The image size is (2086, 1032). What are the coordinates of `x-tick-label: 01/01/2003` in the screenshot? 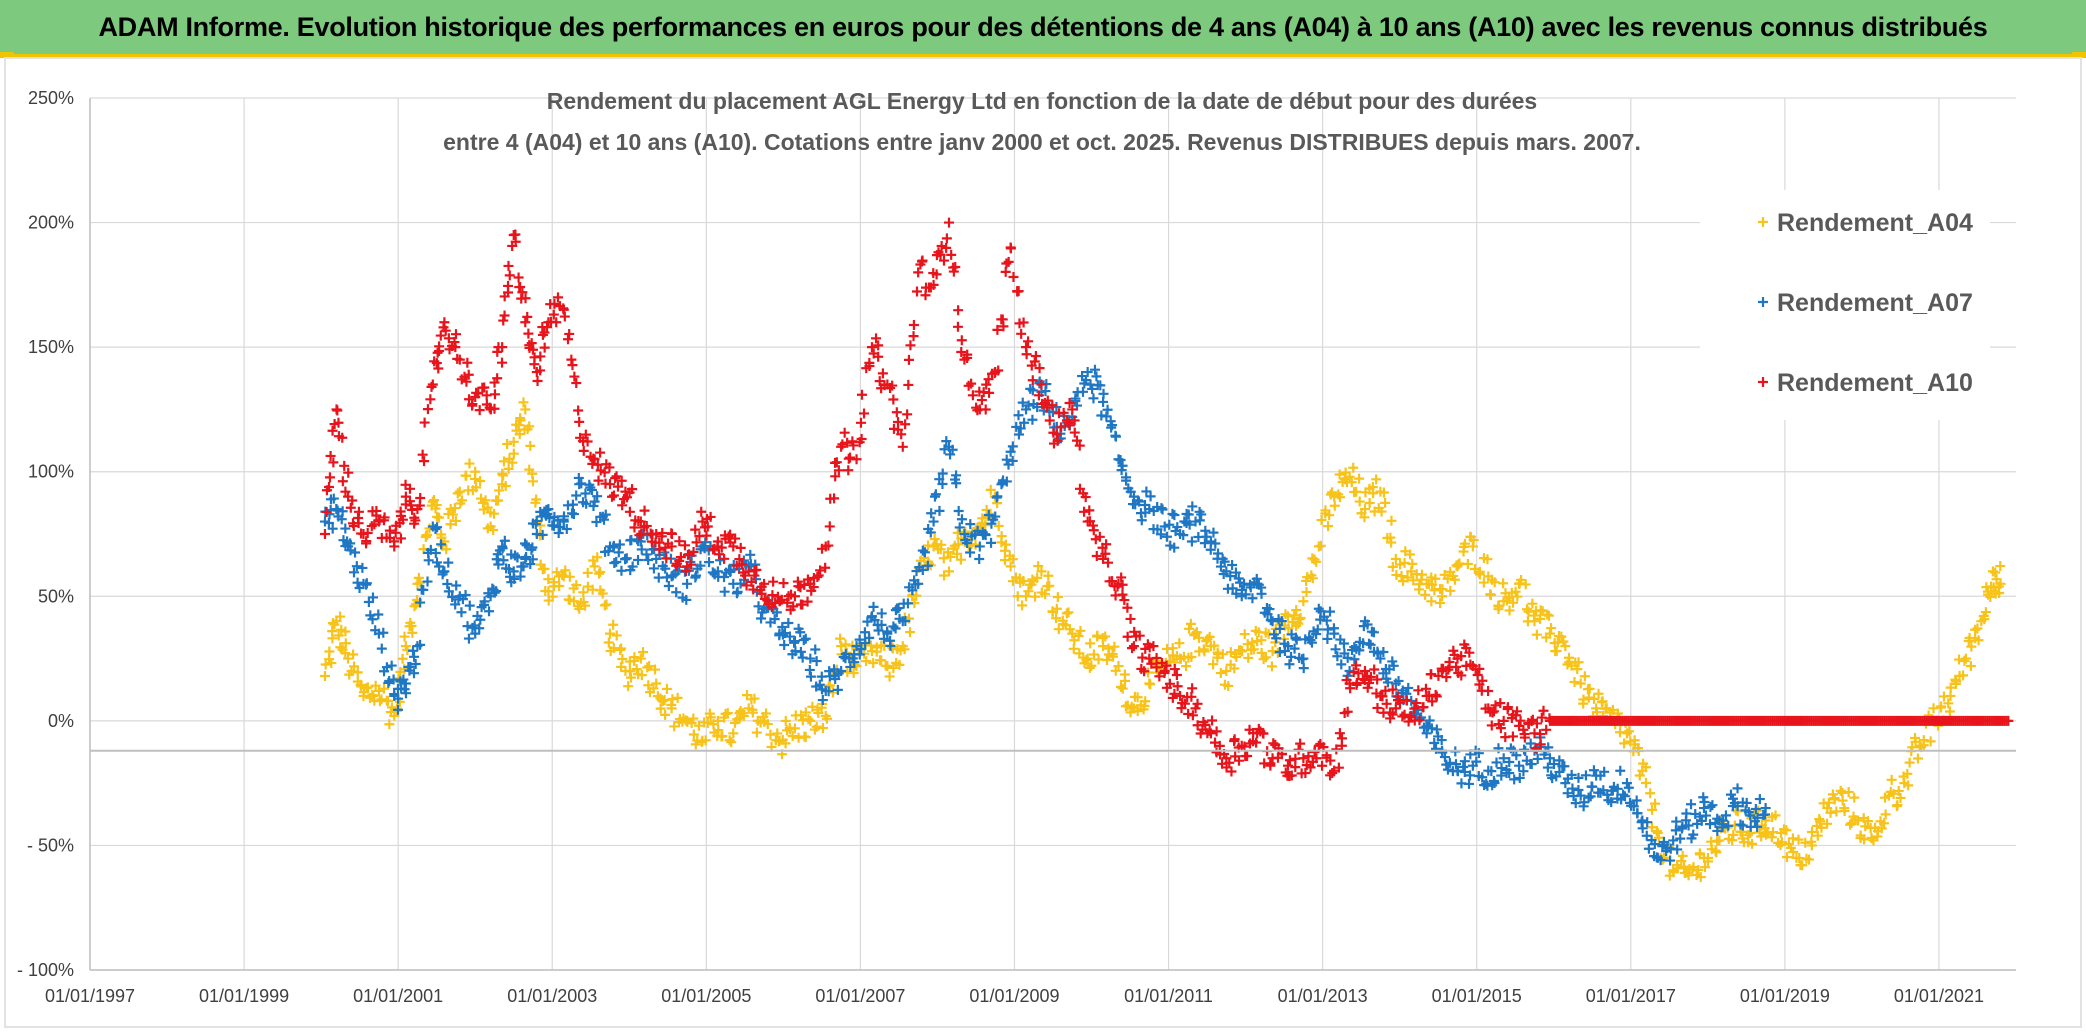 It's located at (552, 996).